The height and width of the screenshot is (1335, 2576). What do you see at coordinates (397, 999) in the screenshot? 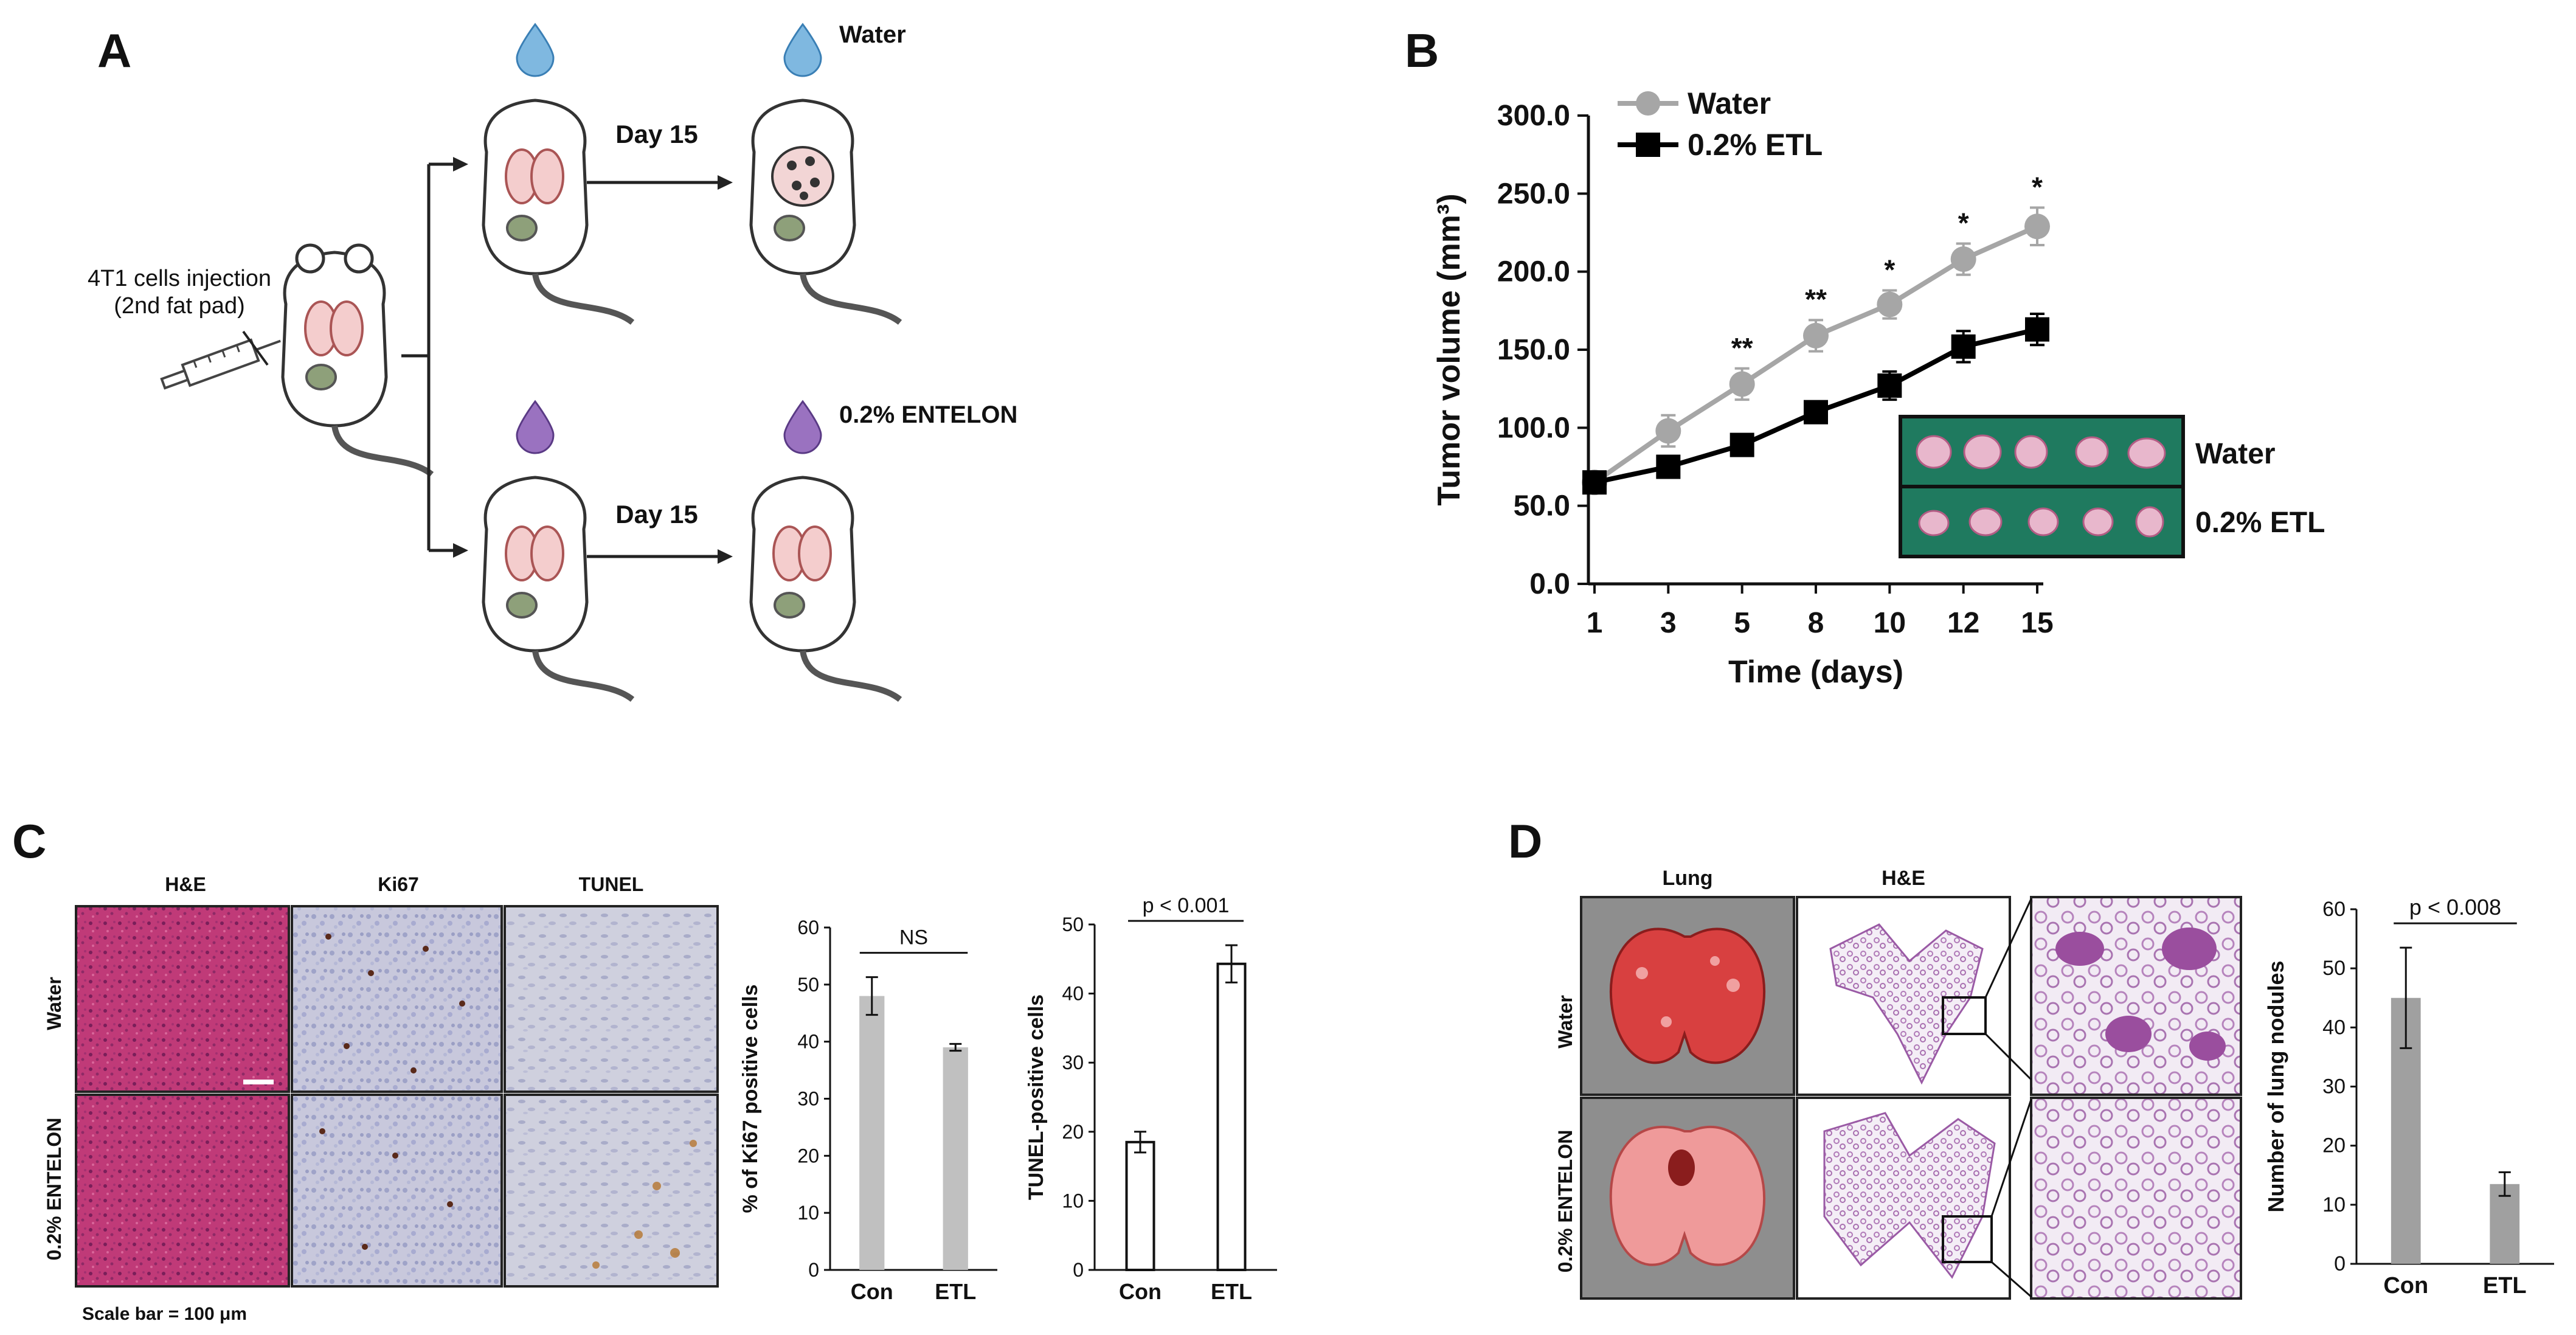
I see `histology-ki67-water` at bounding box center [397, 999].